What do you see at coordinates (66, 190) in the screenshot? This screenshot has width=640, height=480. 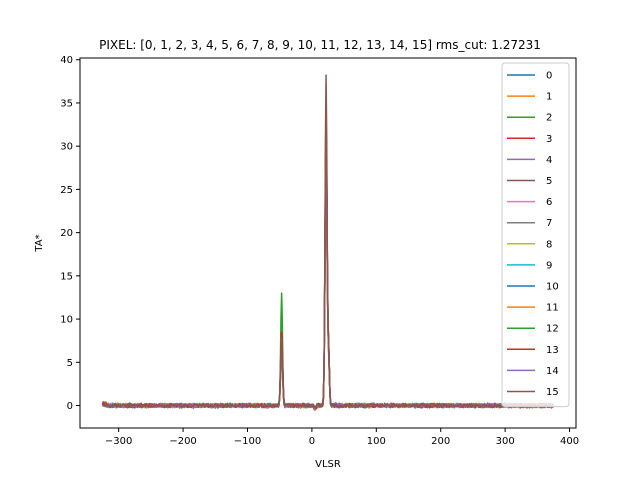 I see `y-tick-label: 25` at bounding box center [66, 190].